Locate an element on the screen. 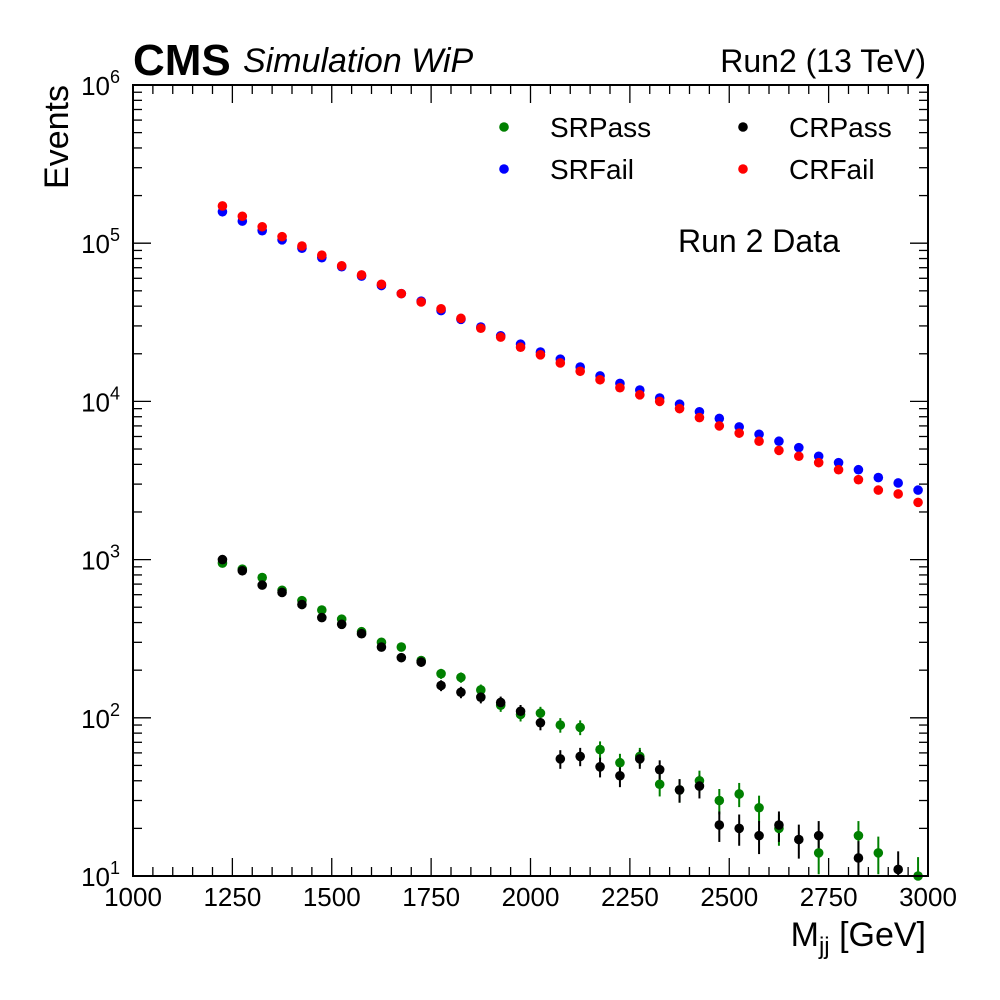 This screenshot has height=1000, width=1000. x-tick-label: 3000 is located at coordinates (928, 897).